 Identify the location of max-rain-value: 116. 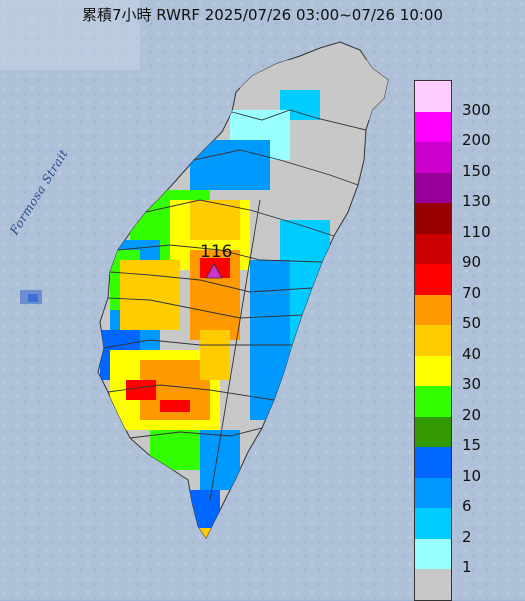
(216, 252).